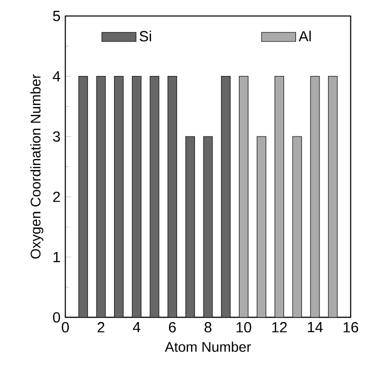  I want to click on x-tick-label: 14, so click(315, 327).